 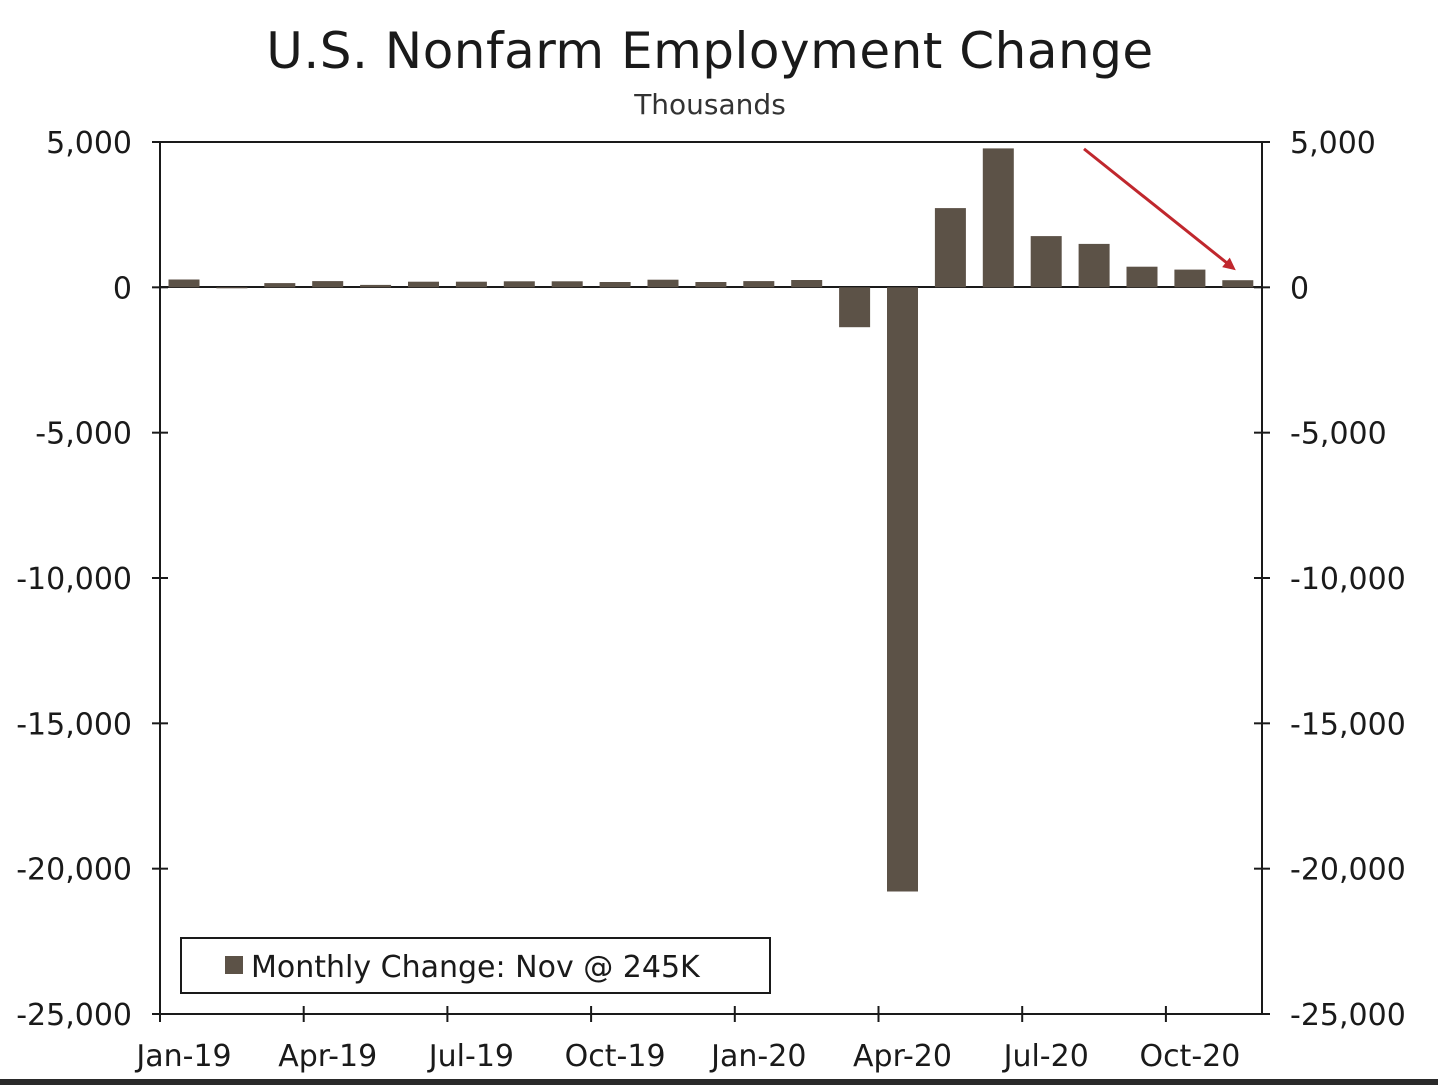 What do you see at coordinates (615, 1056) in the screenshot?
I see `x-tick-label: Oct-19` at bounding box center [615, 1056].